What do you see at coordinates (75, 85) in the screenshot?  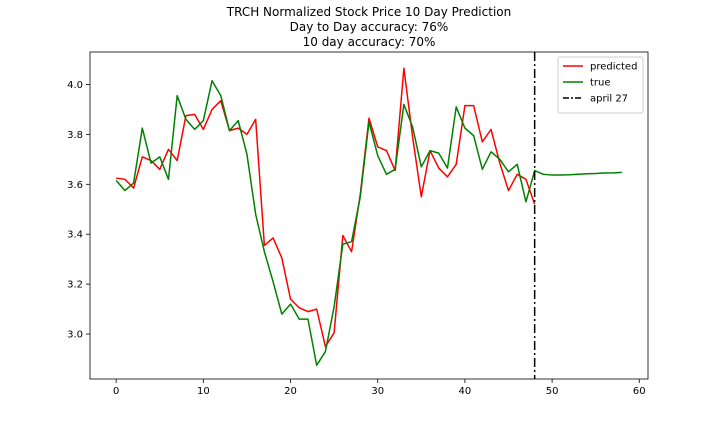 I see `y-tick-label: 4.0` at bounding box center [75, 85].